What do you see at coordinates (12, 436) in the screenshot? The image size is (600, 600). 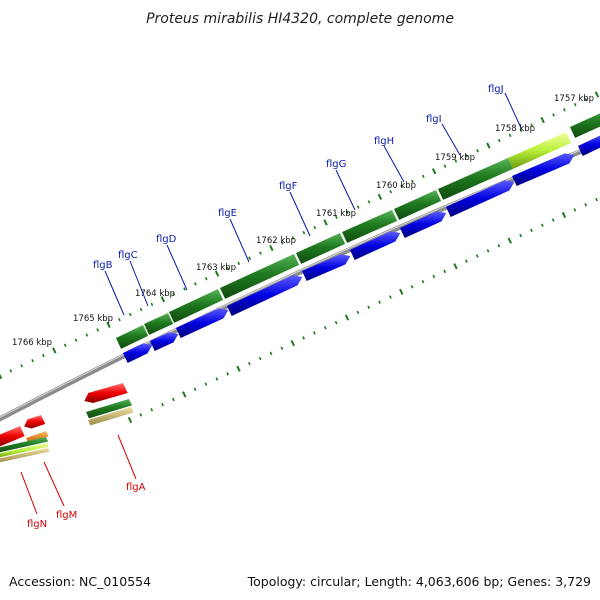 I see `cds-arrow-flgN` at bounding box center [12, 436].